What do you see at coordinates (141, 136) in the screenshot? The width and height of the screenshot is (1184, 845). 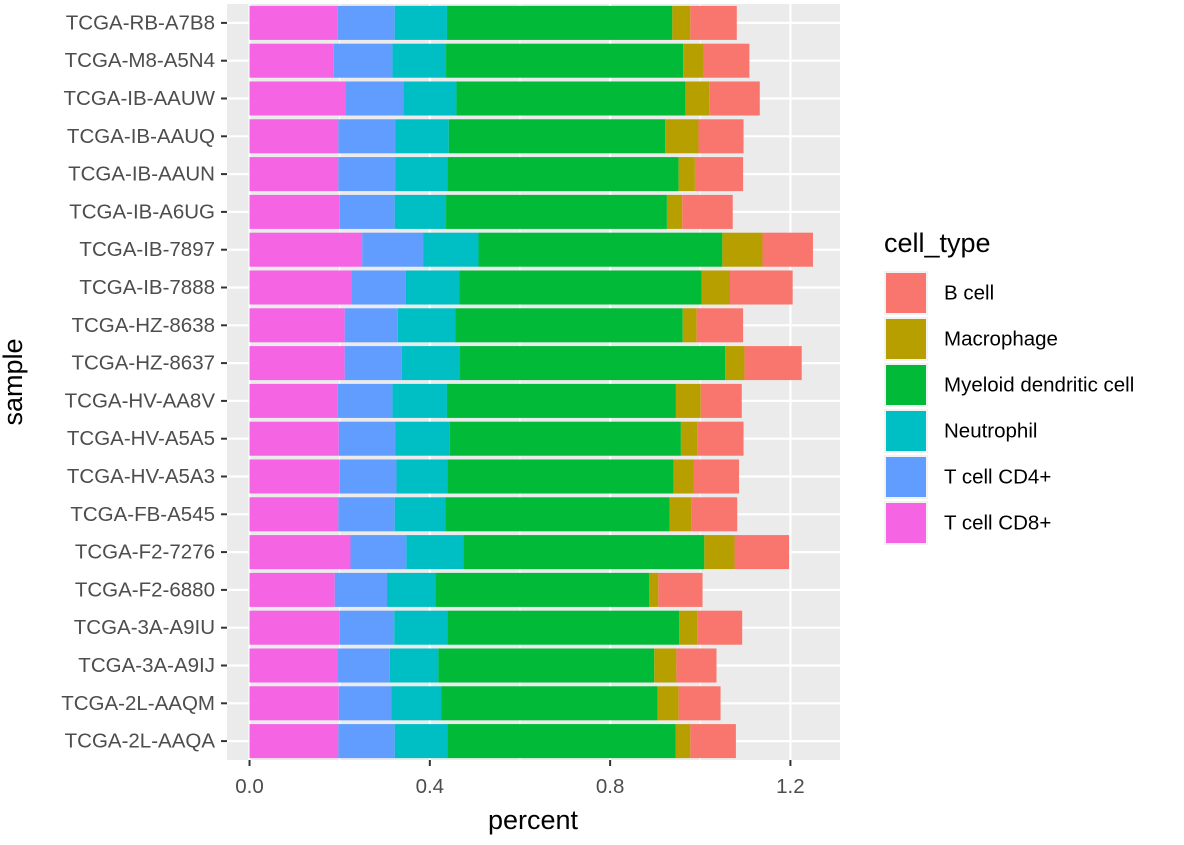 I see `y-tick-label: TCGA-IB-AAUQ` at bounding box center [141, 136].